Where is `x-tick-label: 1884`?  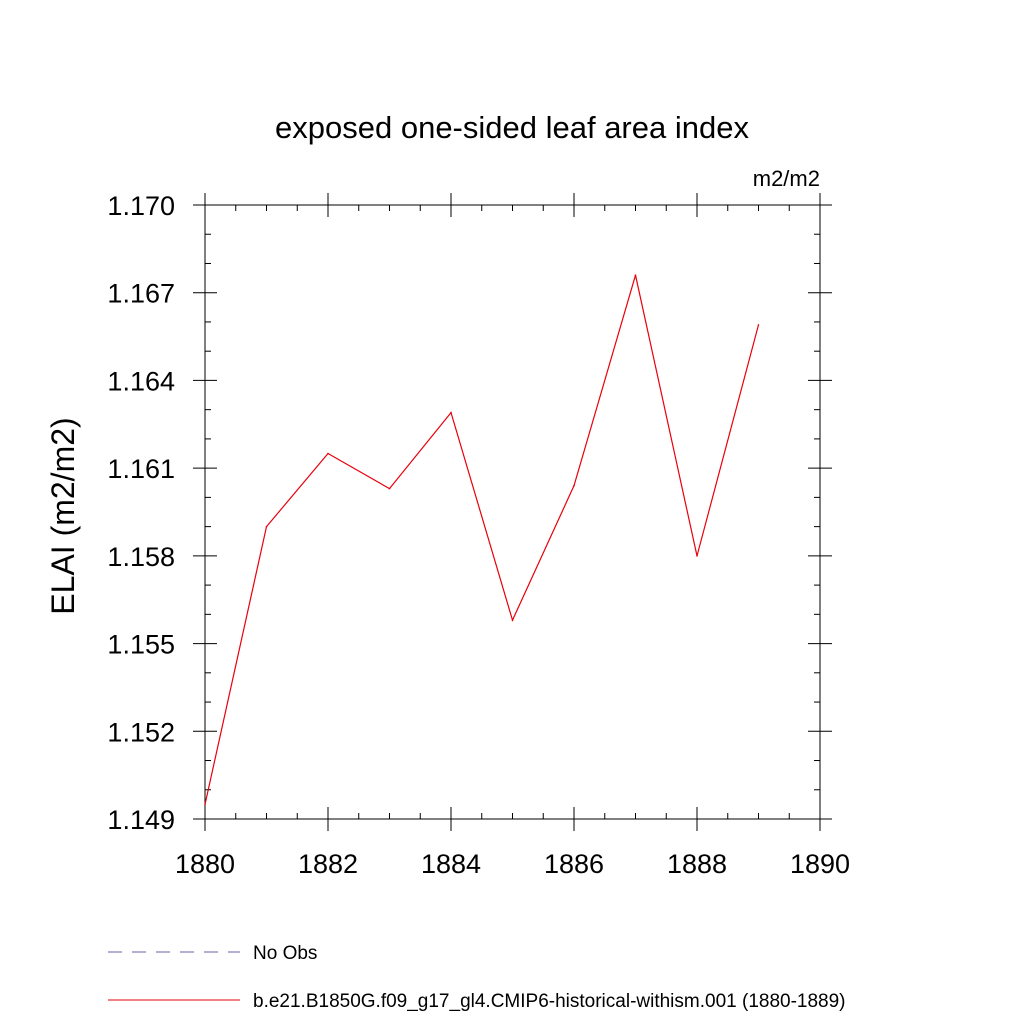
x-tick-label: 1884 is located at coordinates (451, 864).